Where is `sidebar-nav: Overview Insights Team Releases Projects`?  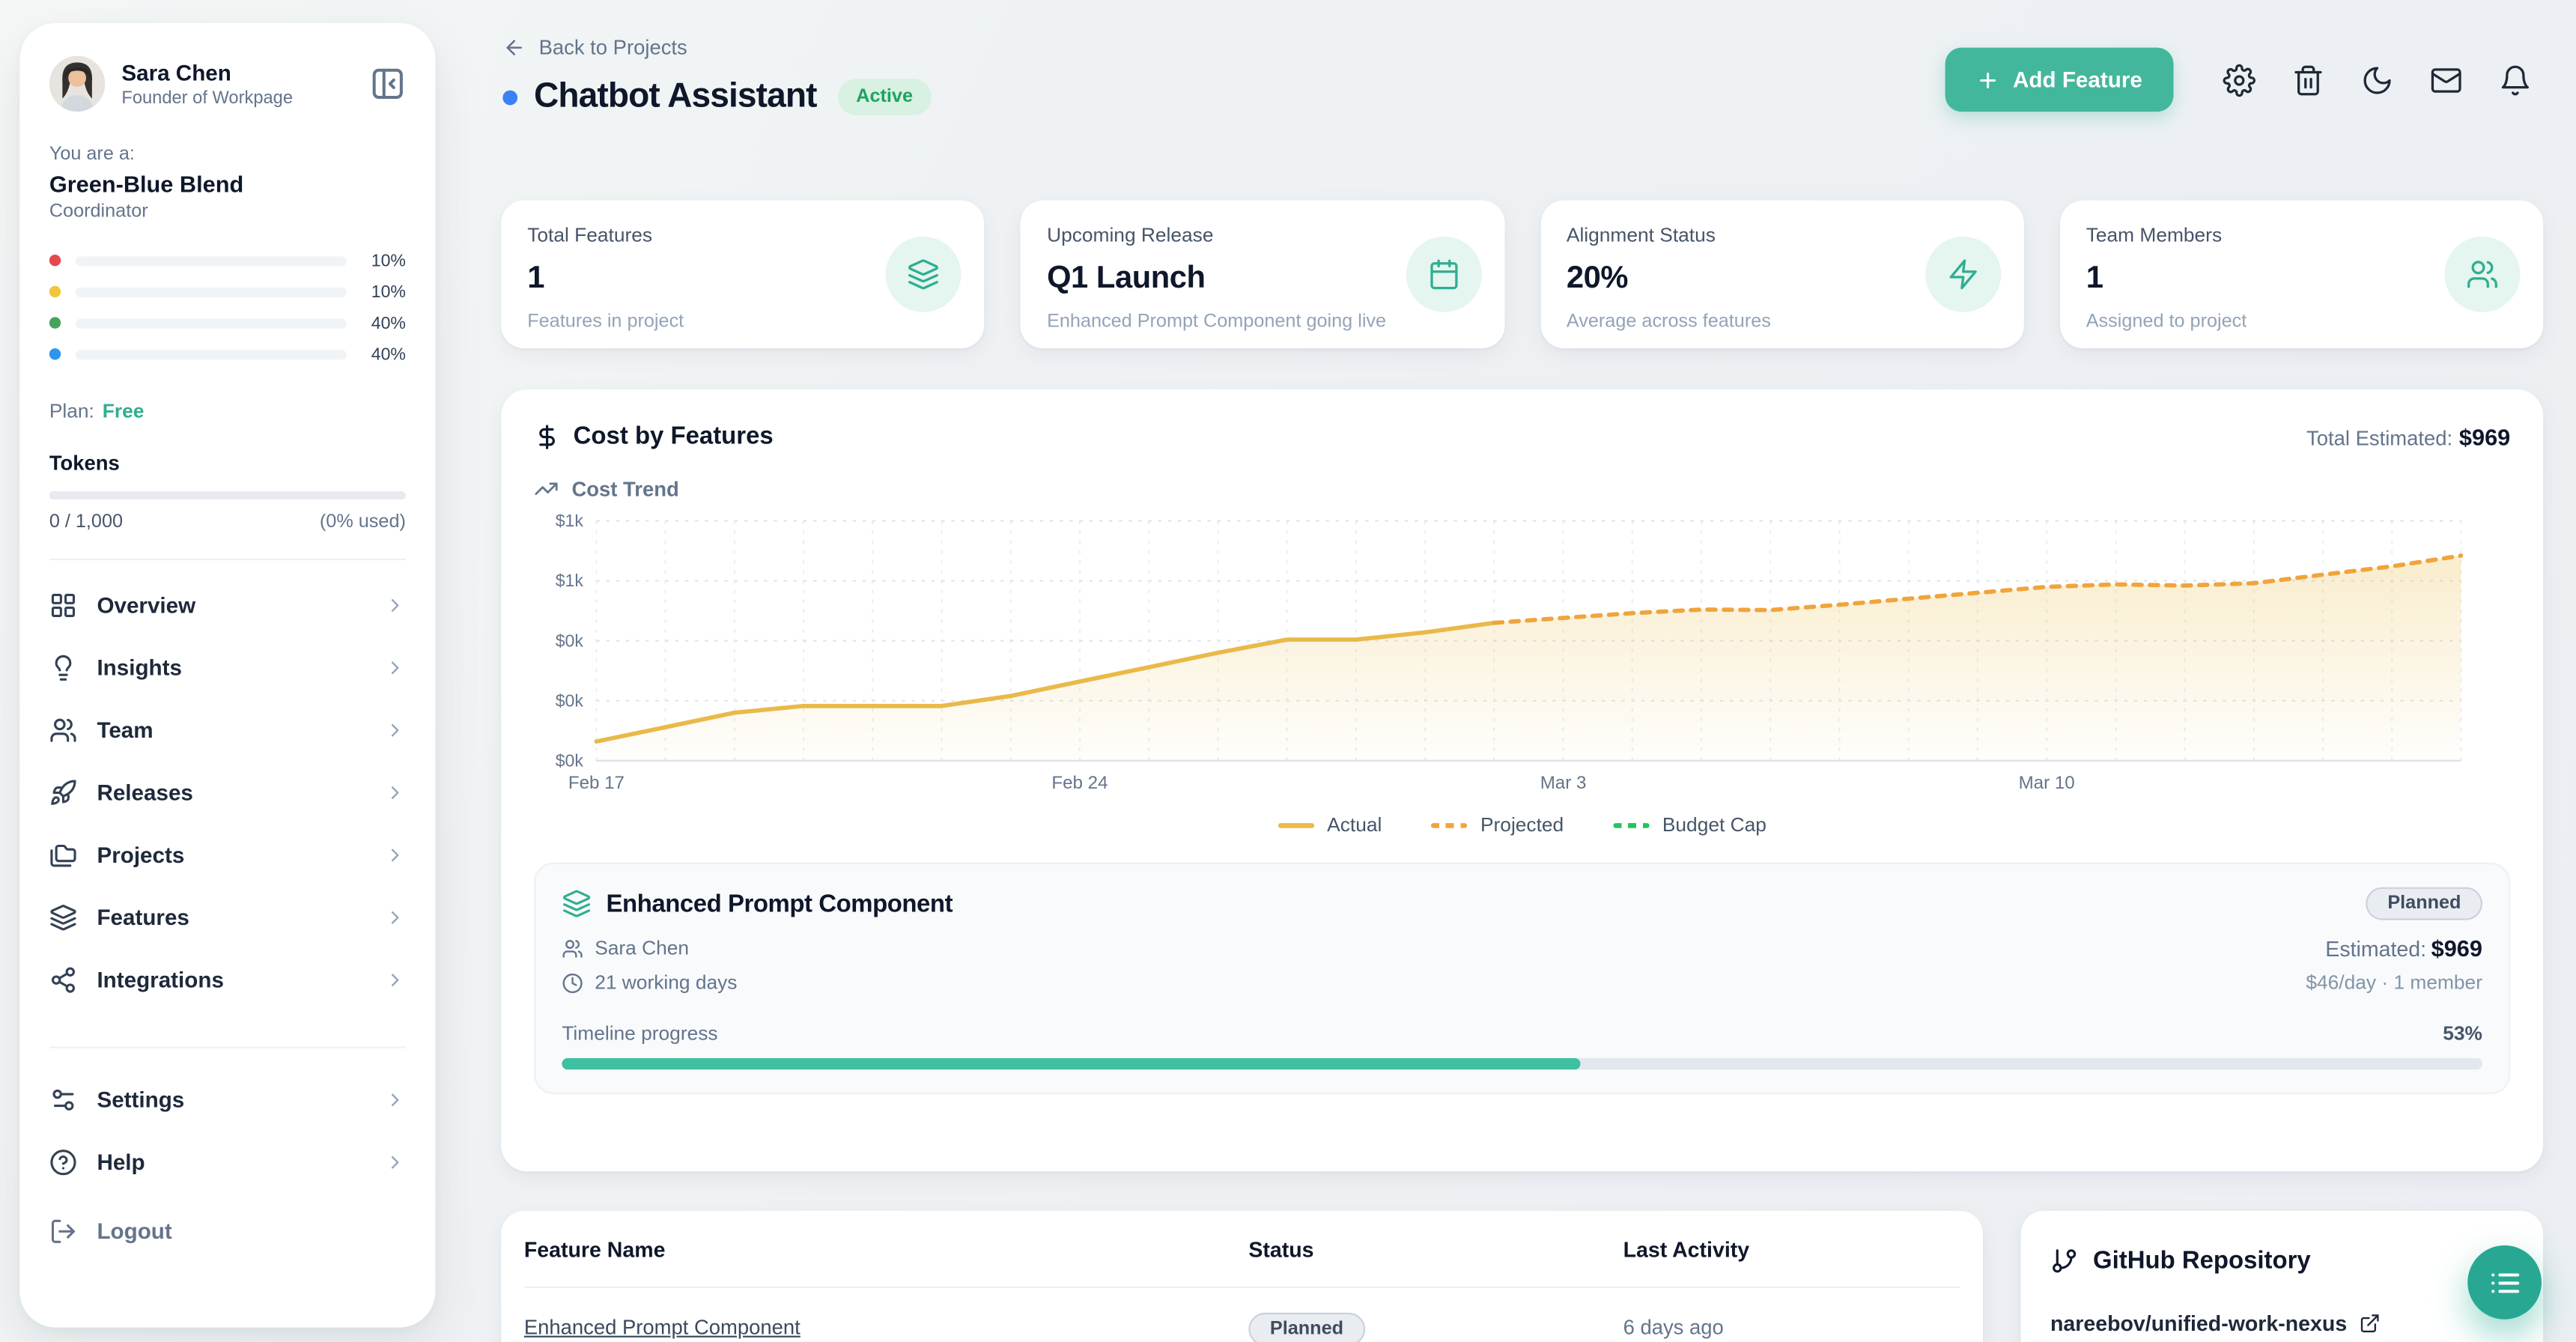 sidebar-nav: Overview Insights Team Releases Projects is located at coordinates (227, 793).